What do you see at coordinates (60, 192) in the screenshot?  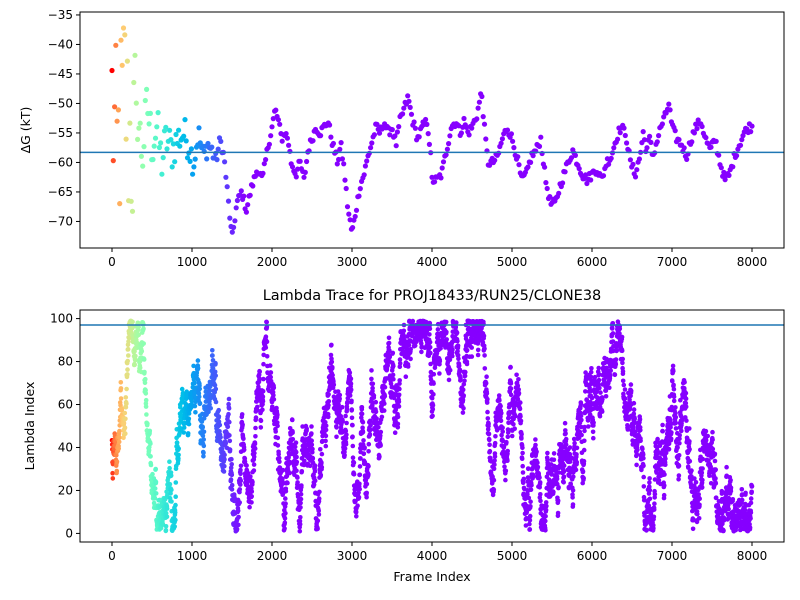 I see `y-tick-label: −65` at bounding box center [60, 192].